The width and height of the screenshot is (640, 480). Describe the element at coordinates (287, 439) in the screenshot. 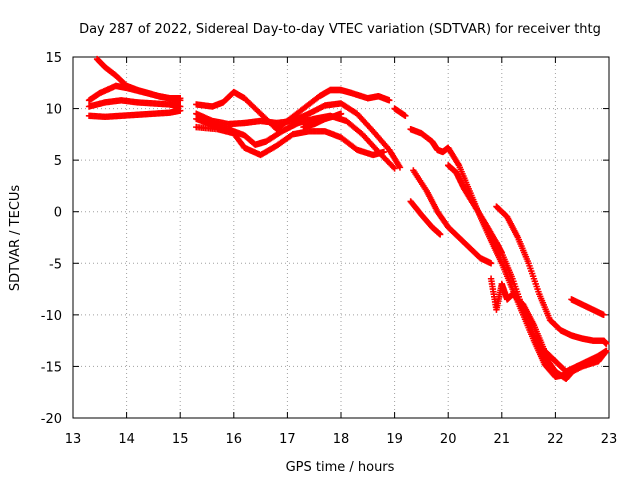

I see `x-tick-label: 17` at that location.